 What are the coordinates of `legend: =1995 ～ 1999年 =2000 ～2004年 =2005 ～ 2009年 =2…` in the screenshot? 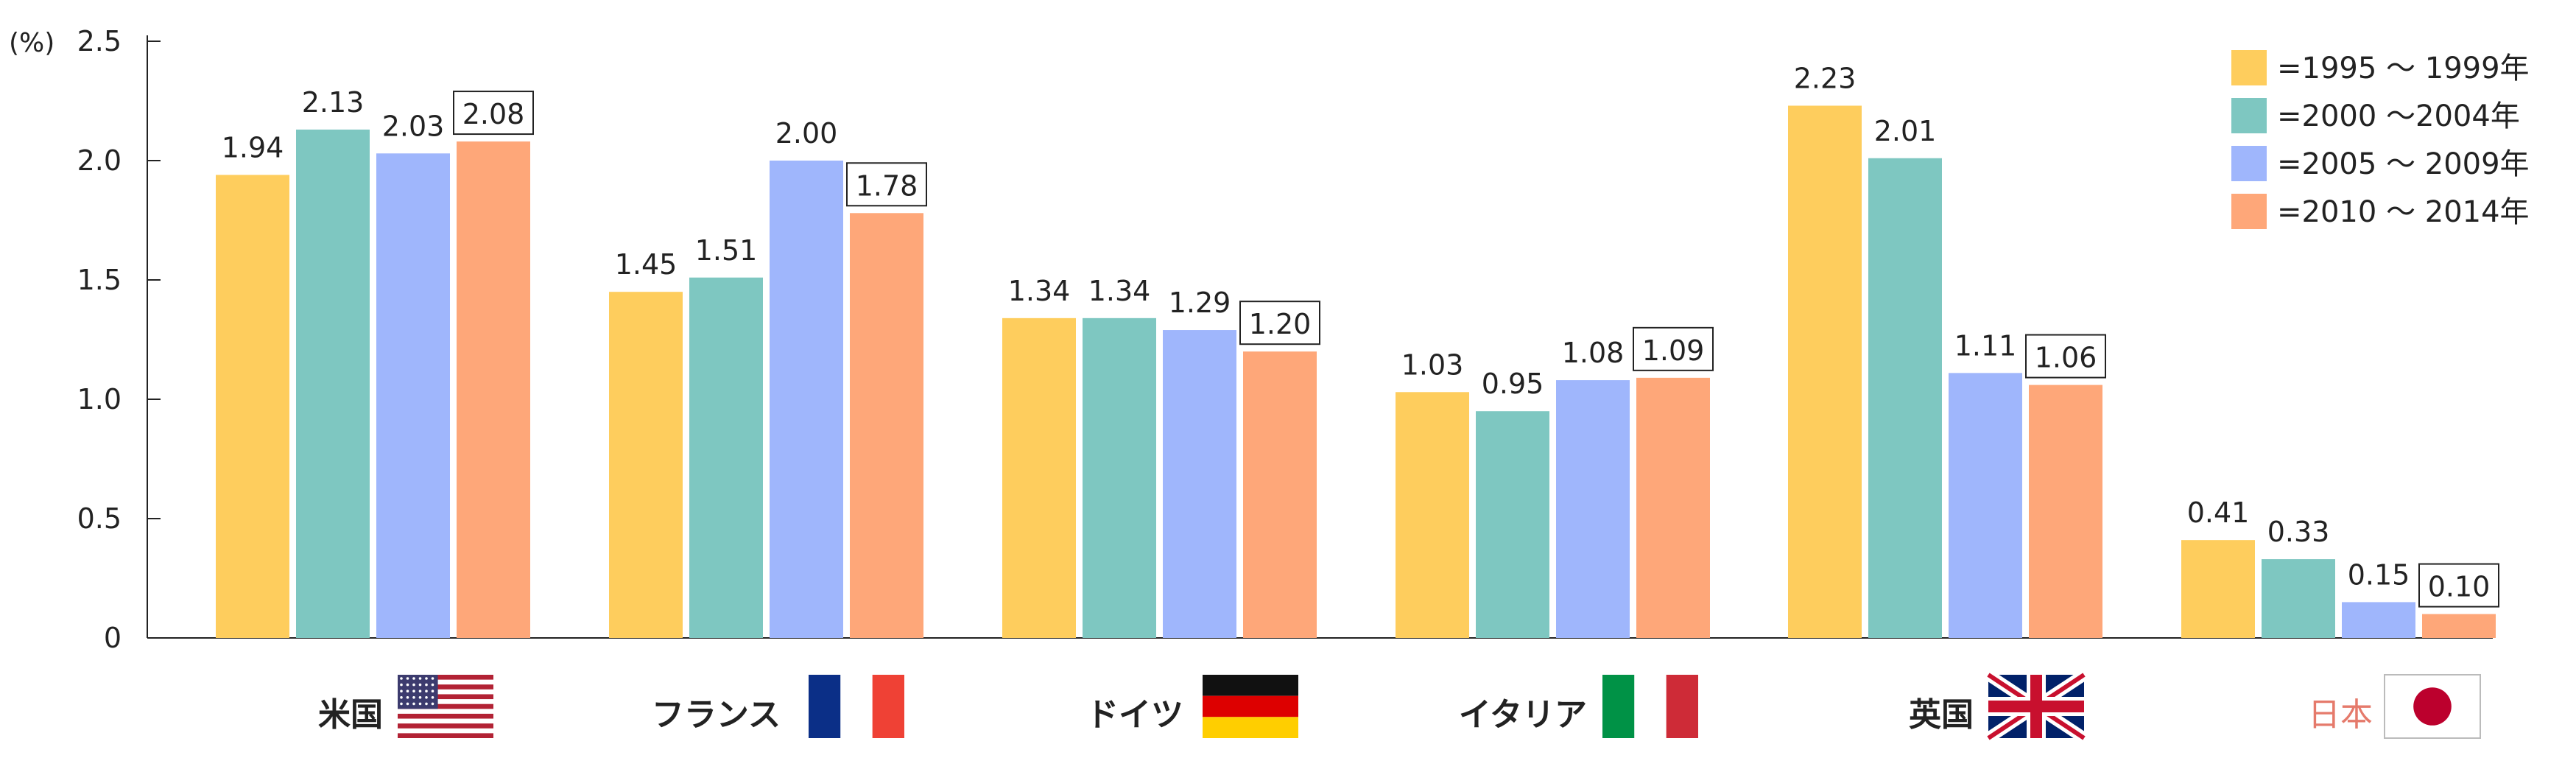 It's located at (2380, 139).